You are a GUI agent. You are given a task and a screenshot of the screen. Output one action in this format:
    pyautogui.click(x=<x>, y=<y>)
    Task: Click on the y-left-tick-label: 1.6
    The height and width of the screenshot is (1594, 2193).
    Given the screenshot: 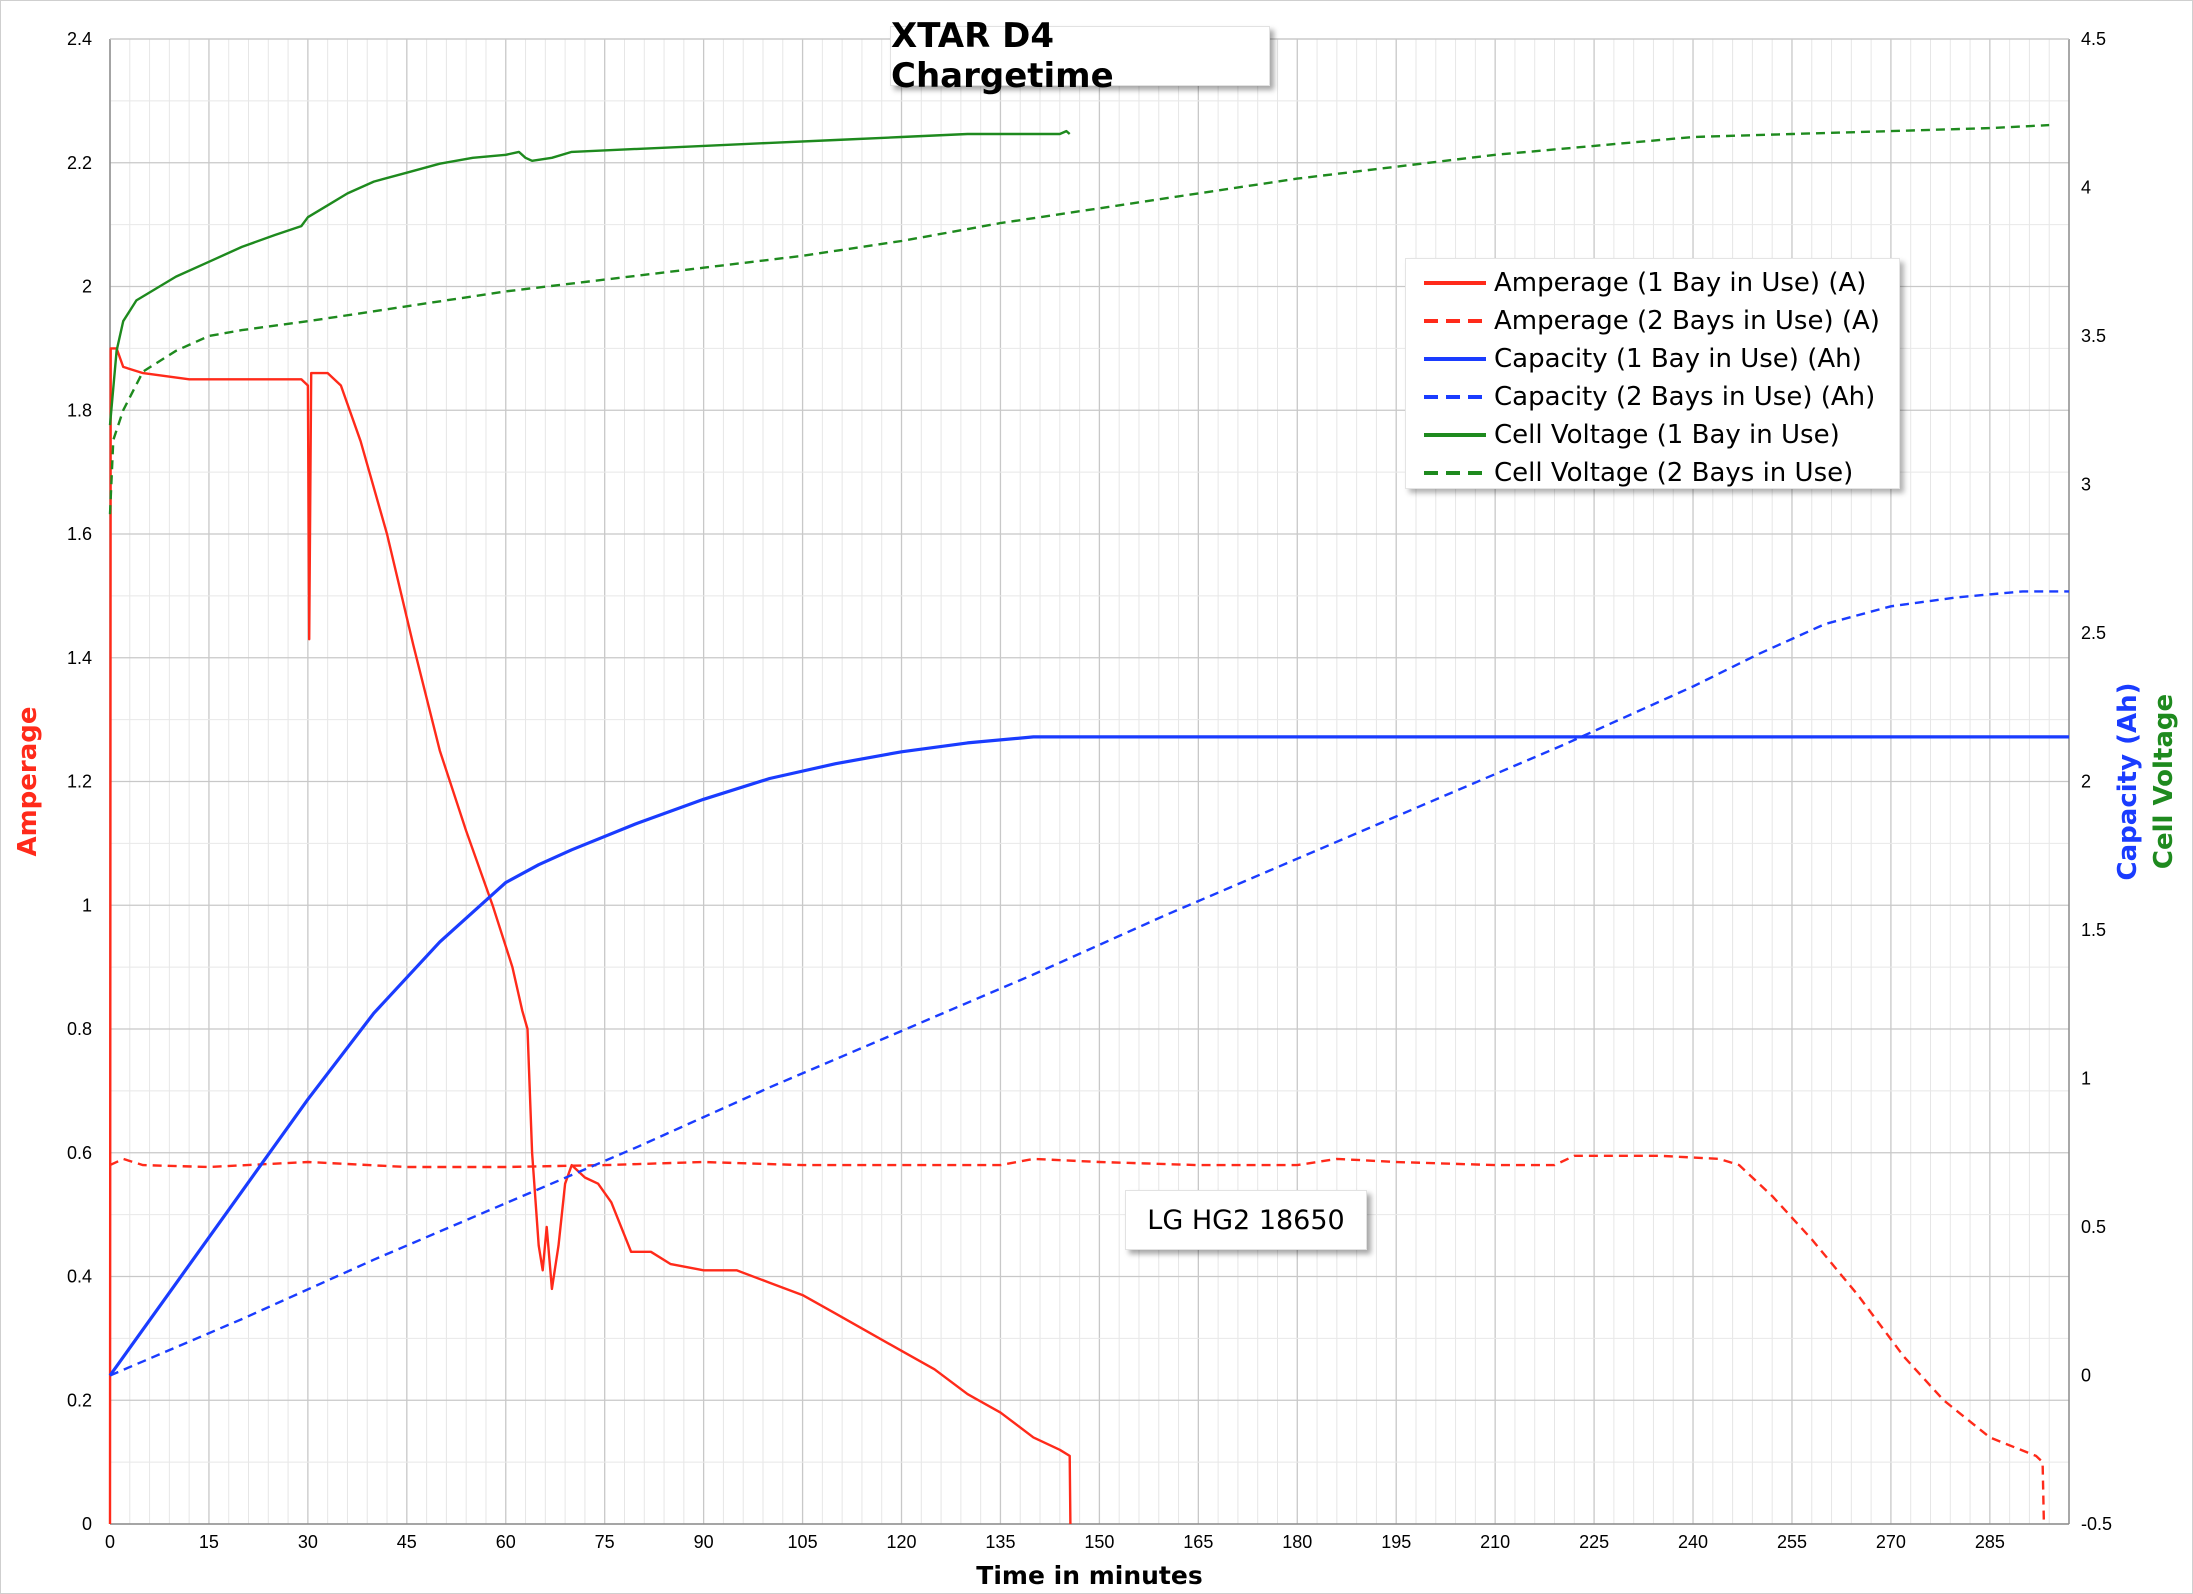 What is the action you would take?
    pyautogui.click(x=79, y=534)
    